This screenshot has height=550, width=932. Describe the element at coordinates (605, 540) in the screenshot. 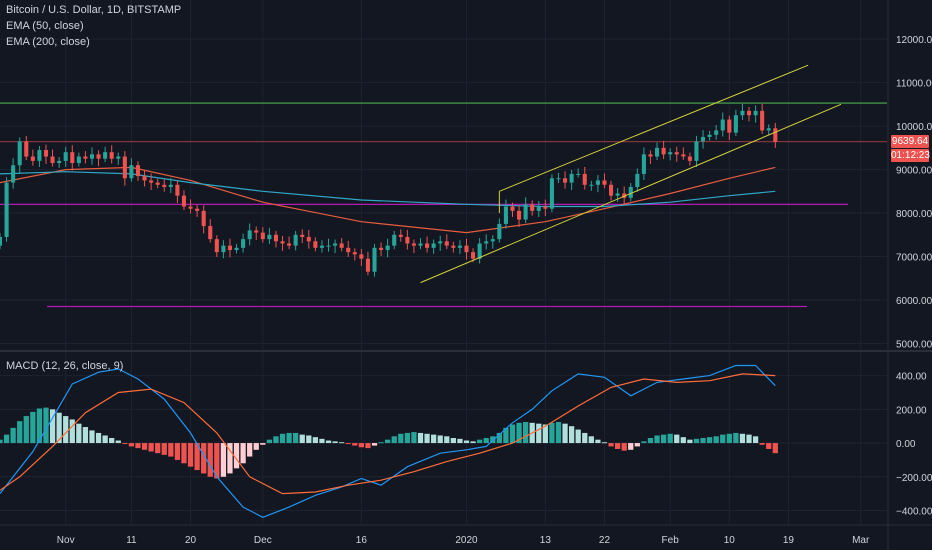

I see `time-tick-label: 22` at that location.